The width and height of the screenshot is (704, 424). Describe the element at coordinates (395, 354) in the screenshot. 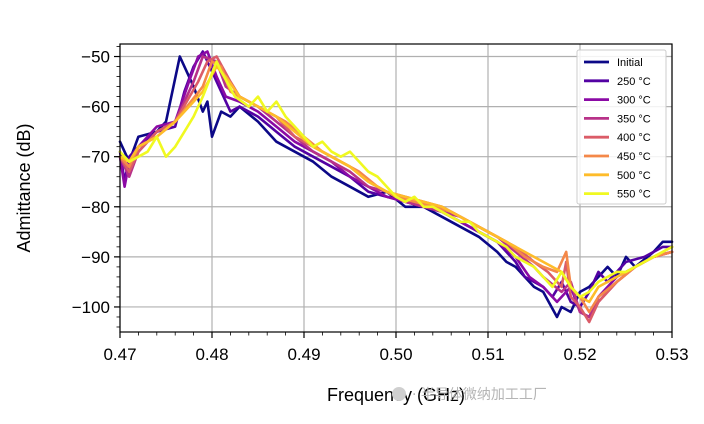

I see `x-tick-label: 0.50` at that location.